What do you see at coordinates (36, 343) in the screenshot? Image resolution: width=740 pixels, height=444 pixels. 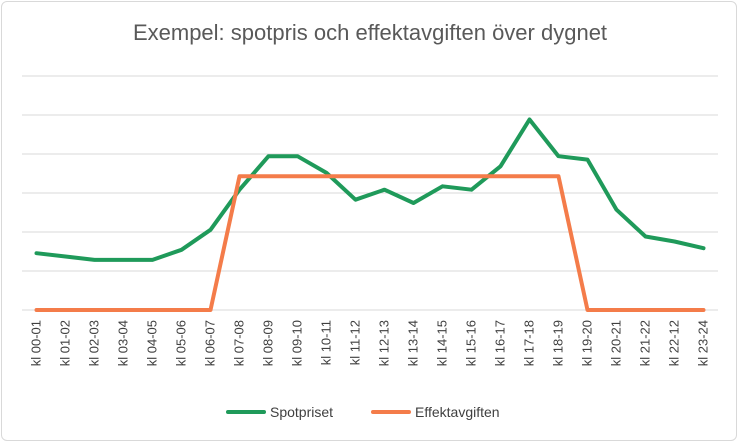 I see `x-tick-label: kl 00-01` at bounding box center [36, 343].